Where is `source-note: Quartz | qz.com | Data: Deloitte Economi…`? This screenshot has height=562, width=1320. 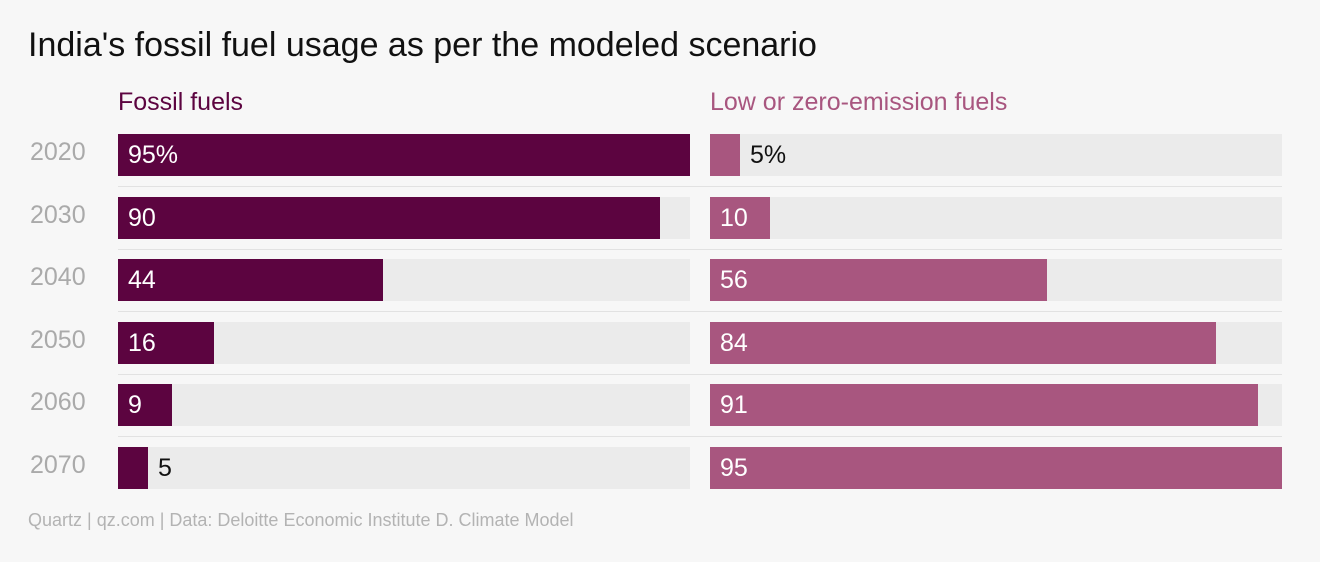
source-note: Quartz | qz.com | Data: Deloitte Economi… is located at coordinates (301, 520).